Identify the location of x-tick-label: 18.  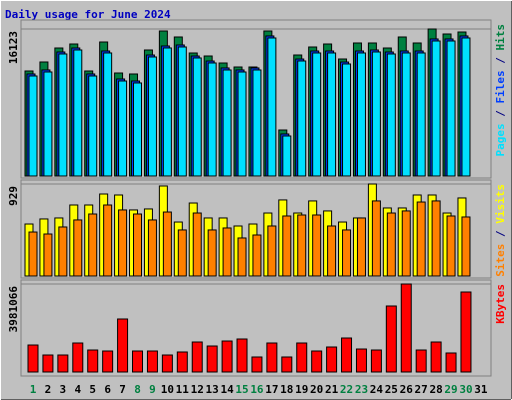
(286, 389).